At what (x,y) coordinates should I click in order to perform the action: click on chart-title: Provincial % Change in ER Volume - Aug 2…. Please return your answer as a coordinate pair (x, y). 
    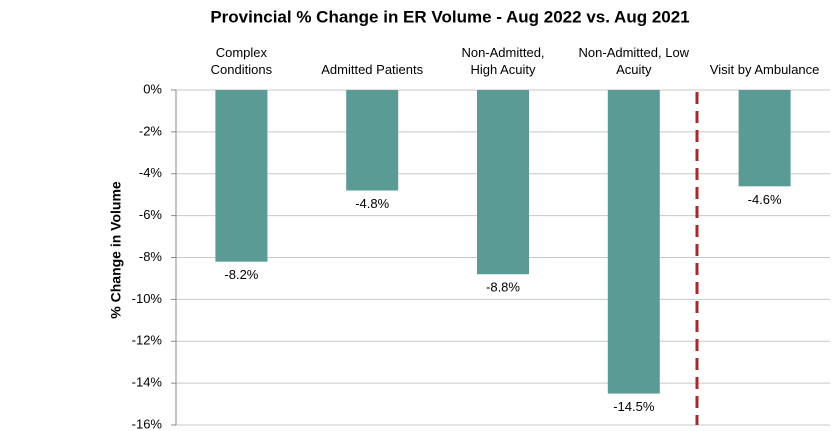
    Looking at the image, I should click on (449, 16).